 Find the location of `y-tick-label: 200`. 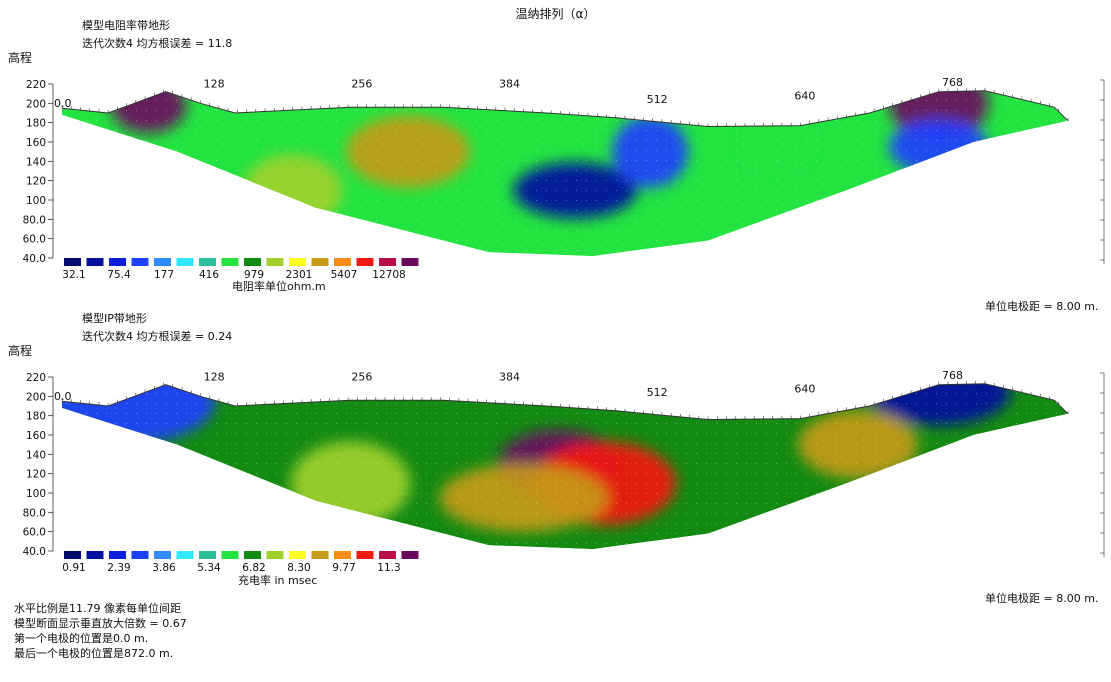

y-tick-label: 200 is located at coordinates (36, 397).